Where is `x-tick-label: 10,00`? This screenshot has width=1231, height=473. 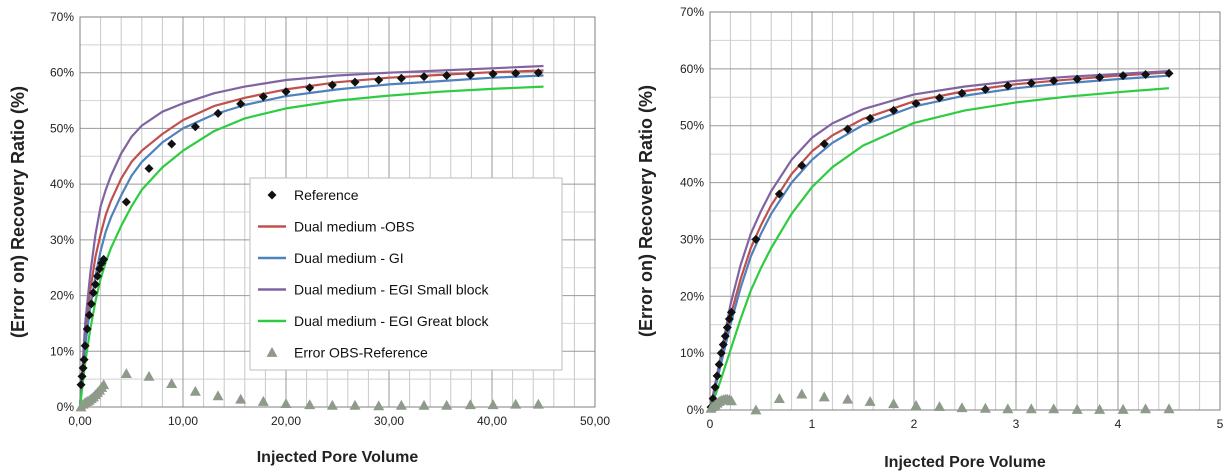 x-tick-label: 10,00 is located at coordinates (183, 421).